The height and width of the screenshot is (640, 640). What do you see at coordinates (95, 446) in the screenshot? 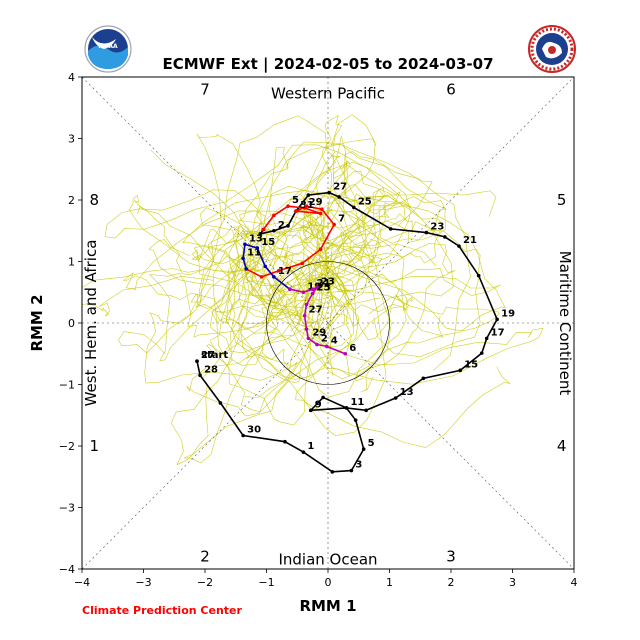
I see `phase-number: 1` at bounding box center [95, 446].